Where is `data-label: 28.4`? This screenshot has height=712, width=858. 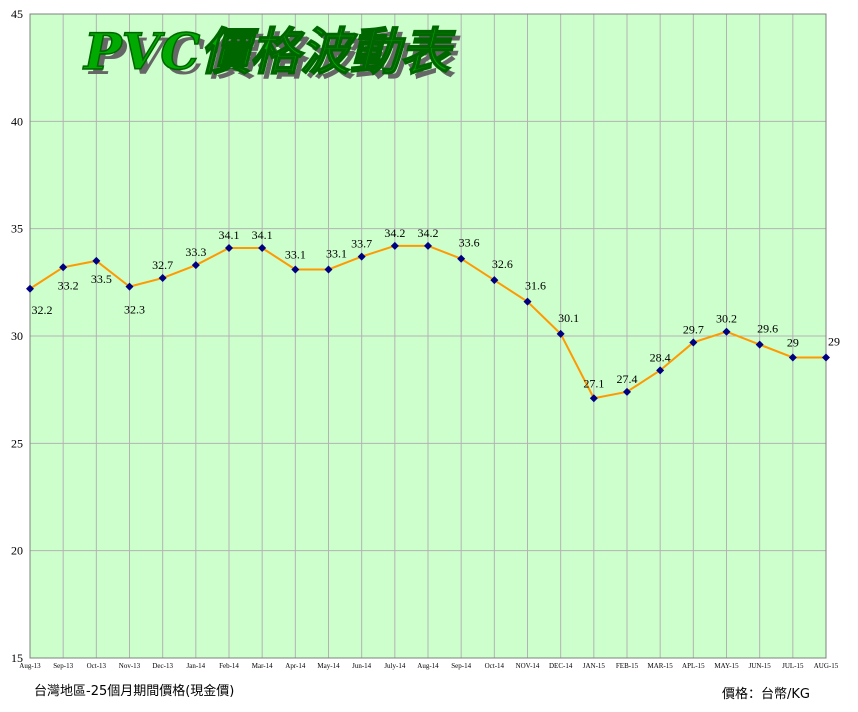 data-label: 28.4 is located at coordinates (660, 357).